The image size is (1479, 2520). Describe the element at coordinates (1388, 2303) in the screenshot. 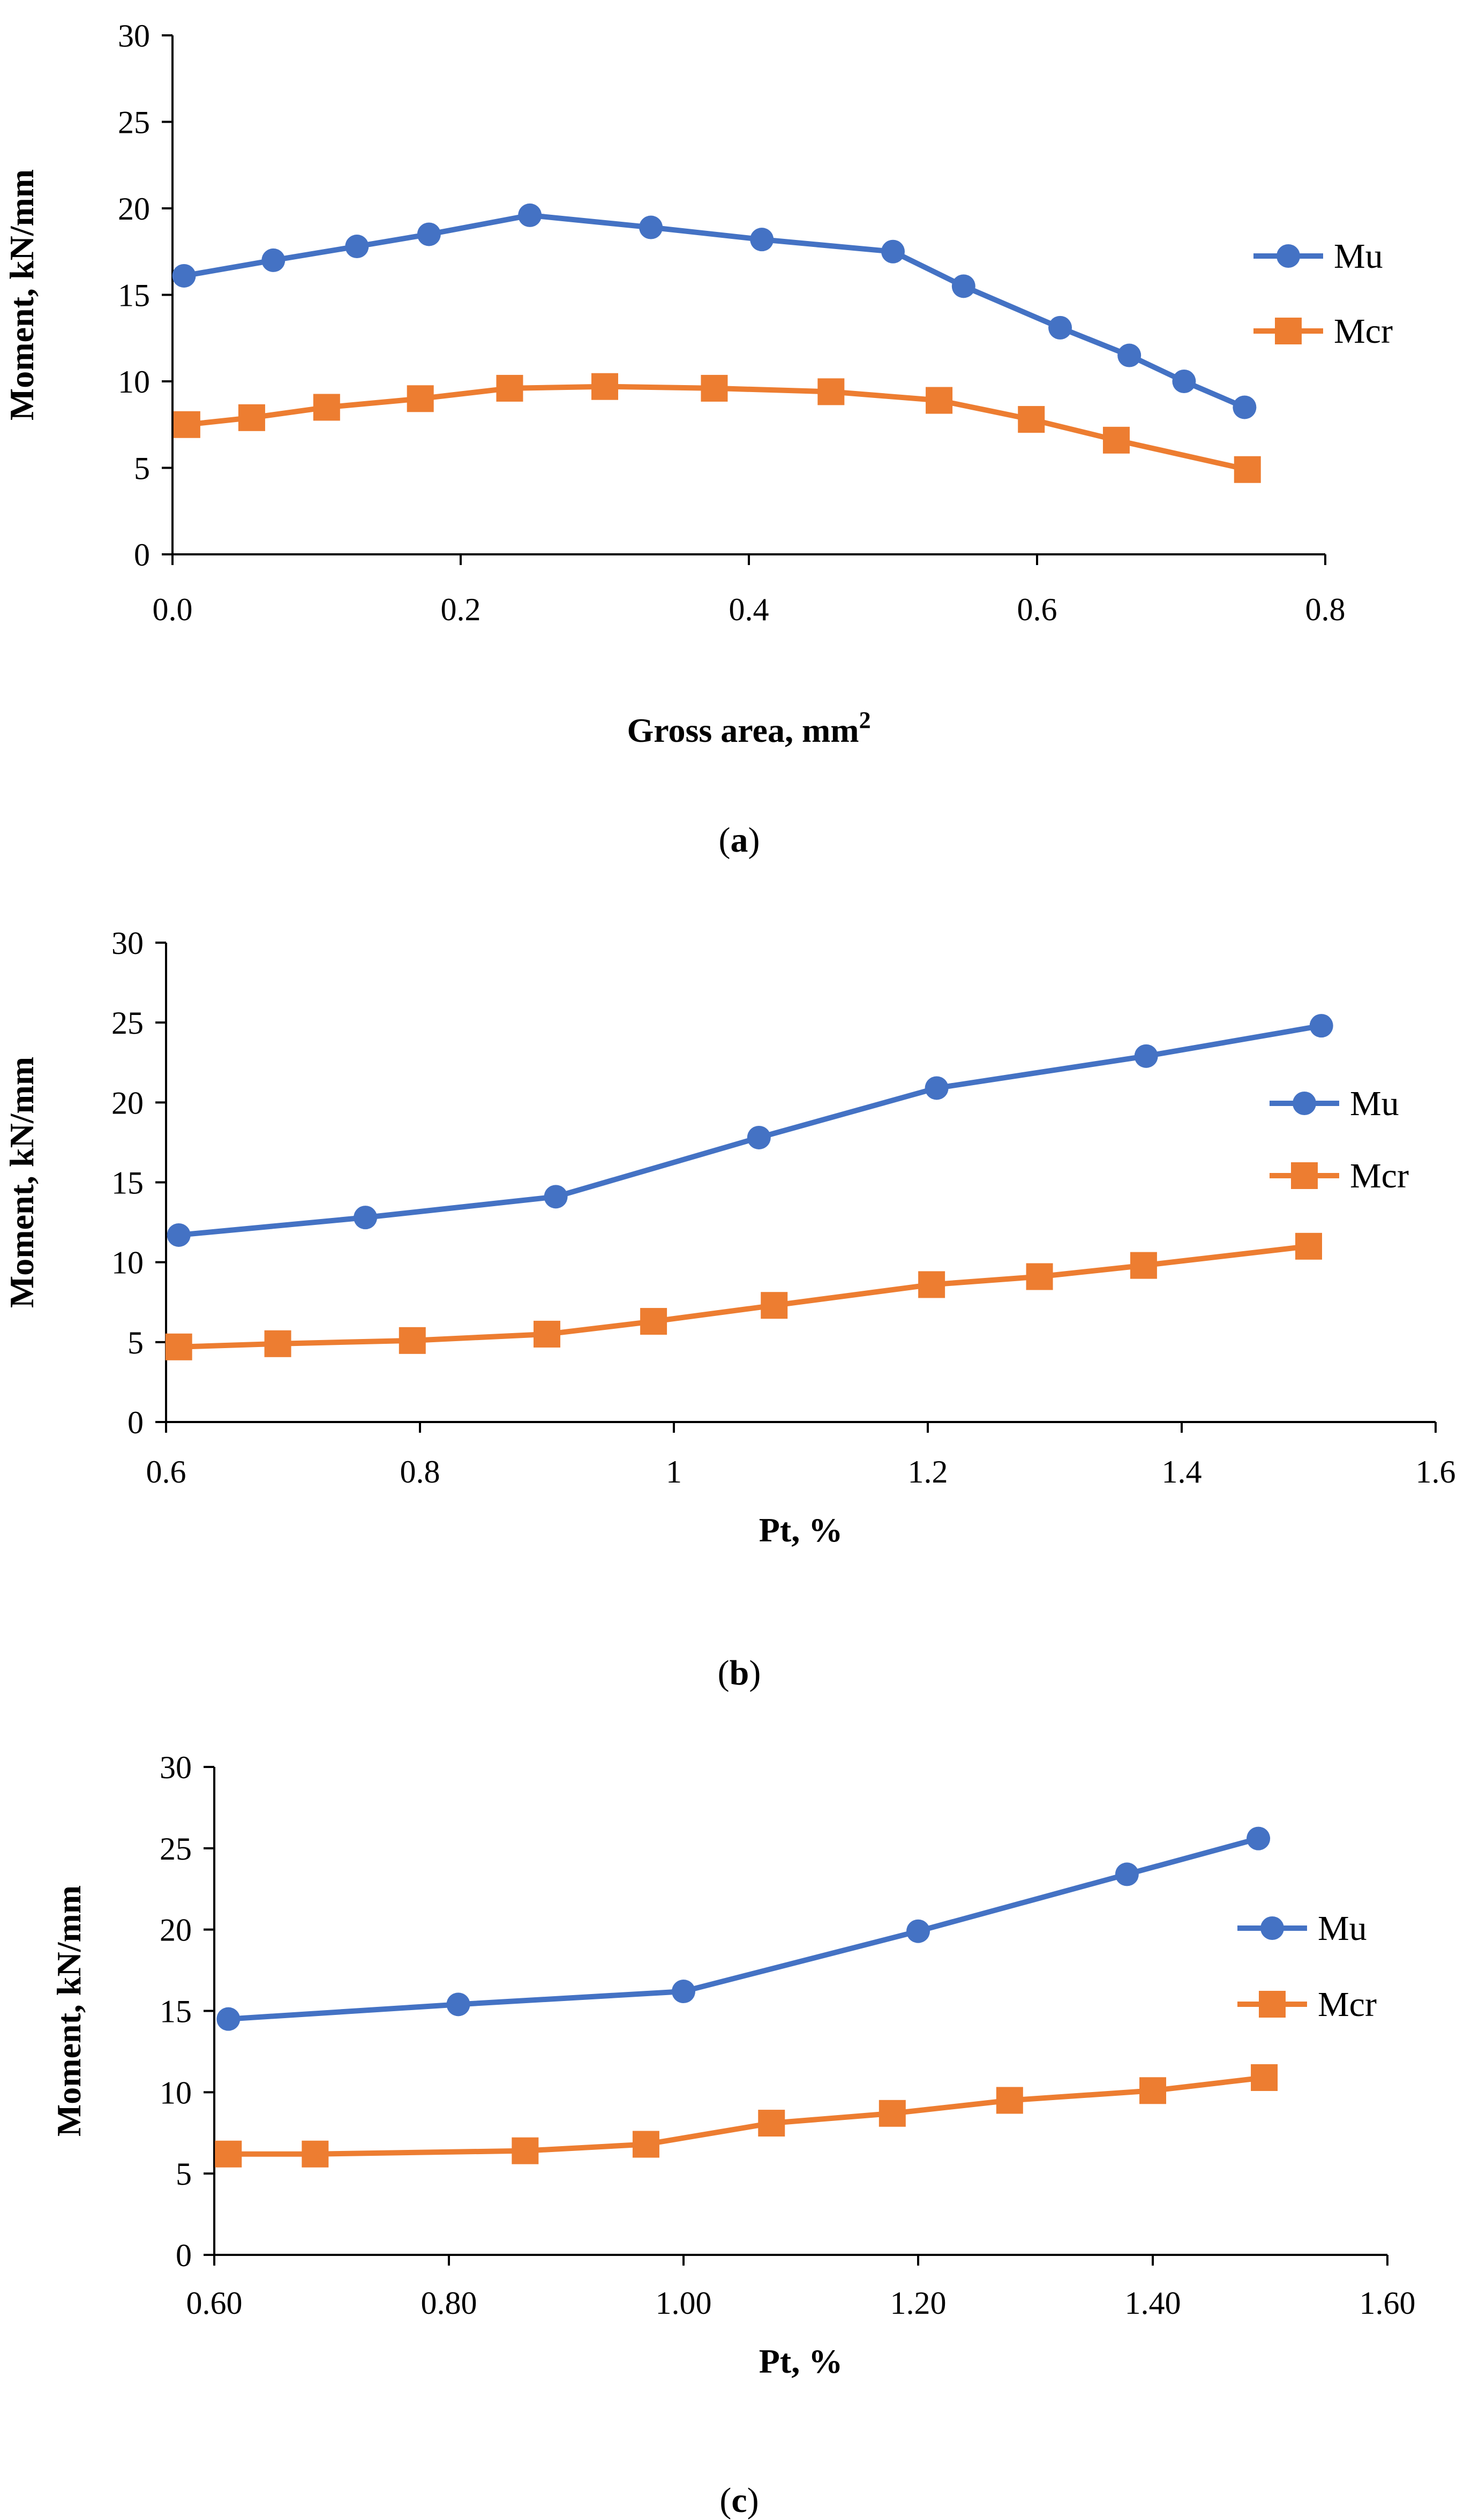

I see `x-tick-label: 1.60` at that location.